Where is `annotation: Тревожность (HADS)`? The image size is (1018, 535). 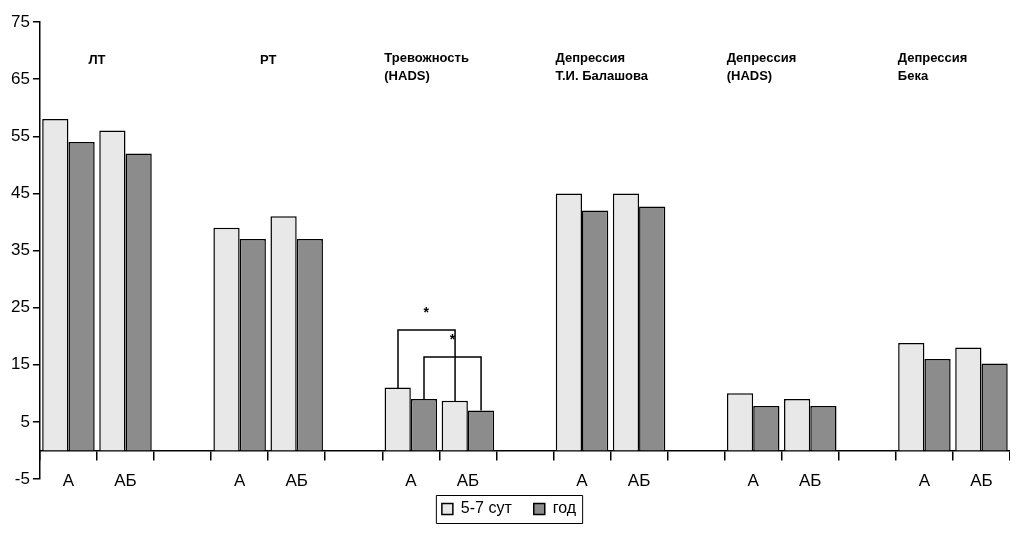
annotation: Тревожность (HADS) is located at coordinates (426, 67).